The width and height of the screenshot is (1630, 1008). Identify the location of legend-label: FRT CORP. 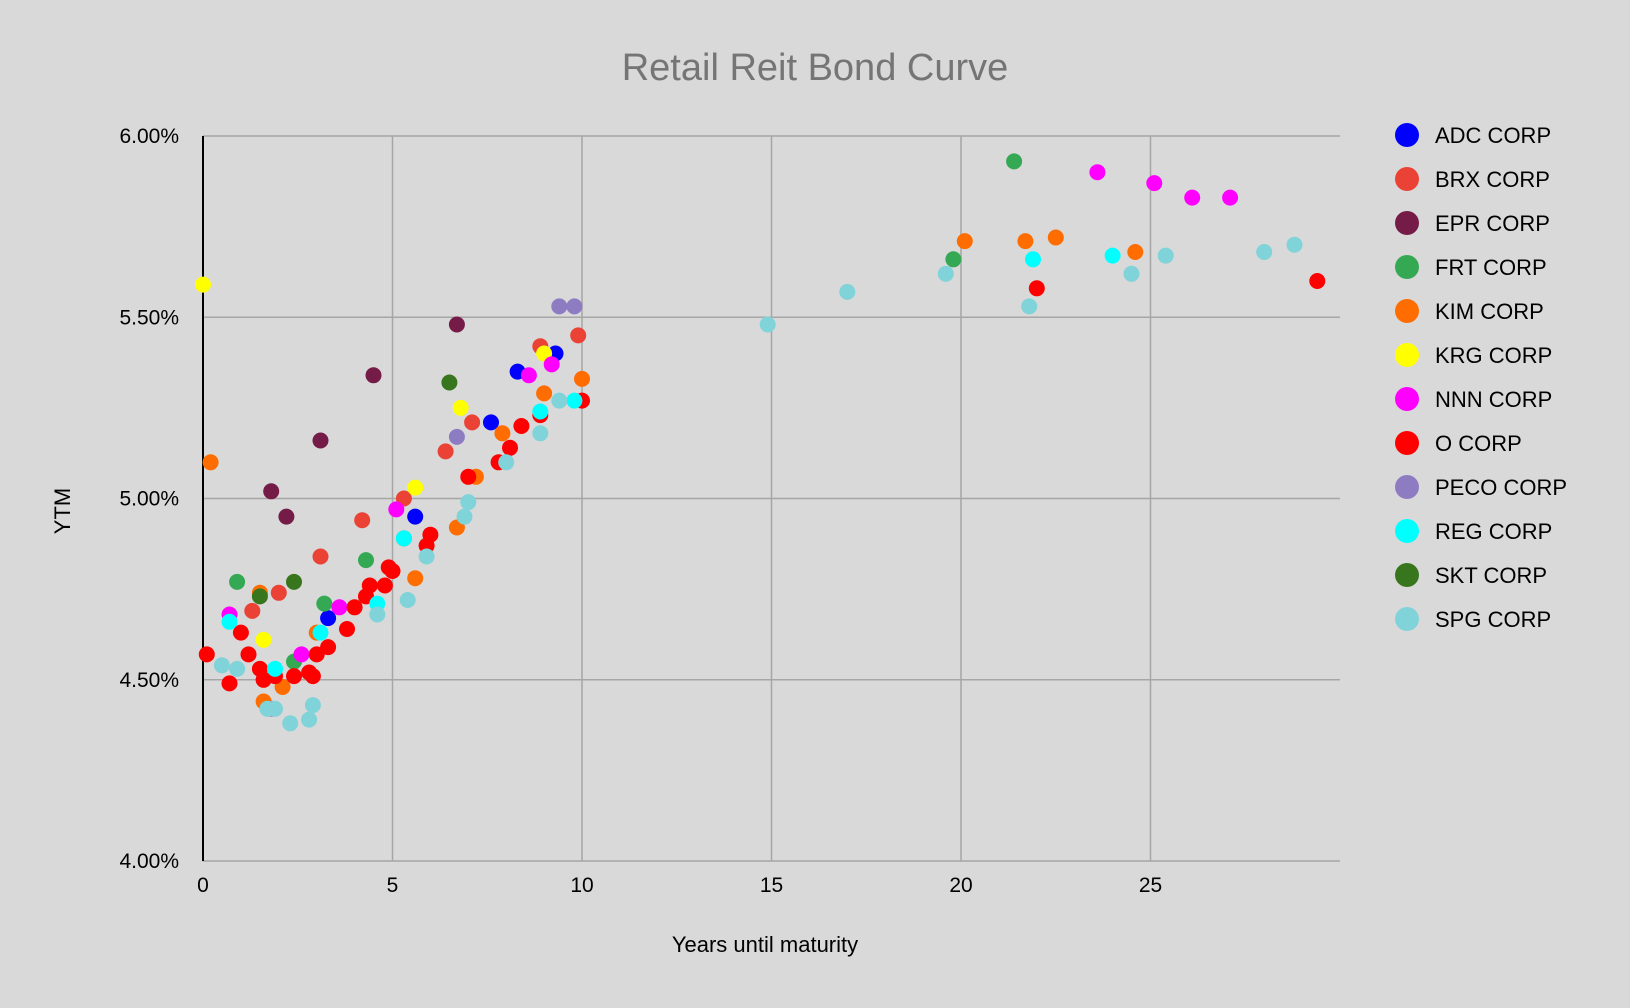
(1491, 267).